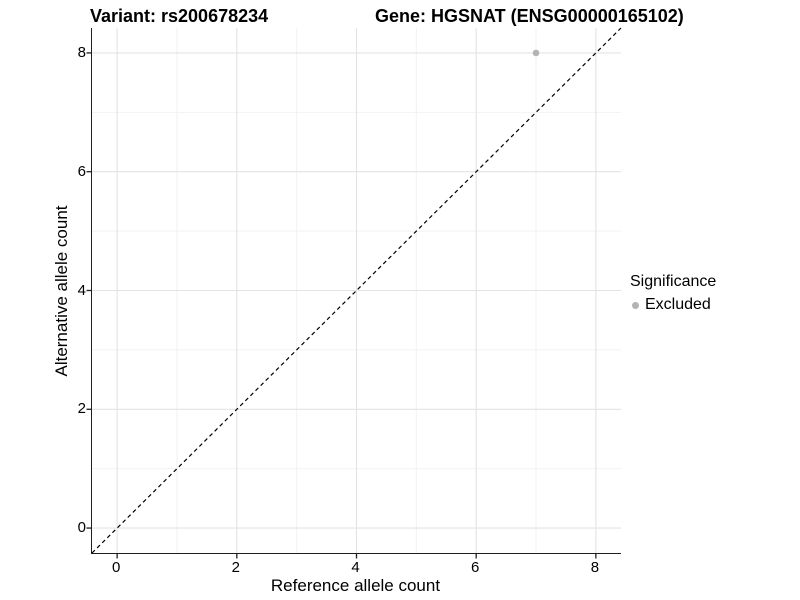 This screenshot has height=600, width=800. Describe the element at coordinates (678, 304) in the screenshot. I see `legend-item-label: Excluded` at that location.